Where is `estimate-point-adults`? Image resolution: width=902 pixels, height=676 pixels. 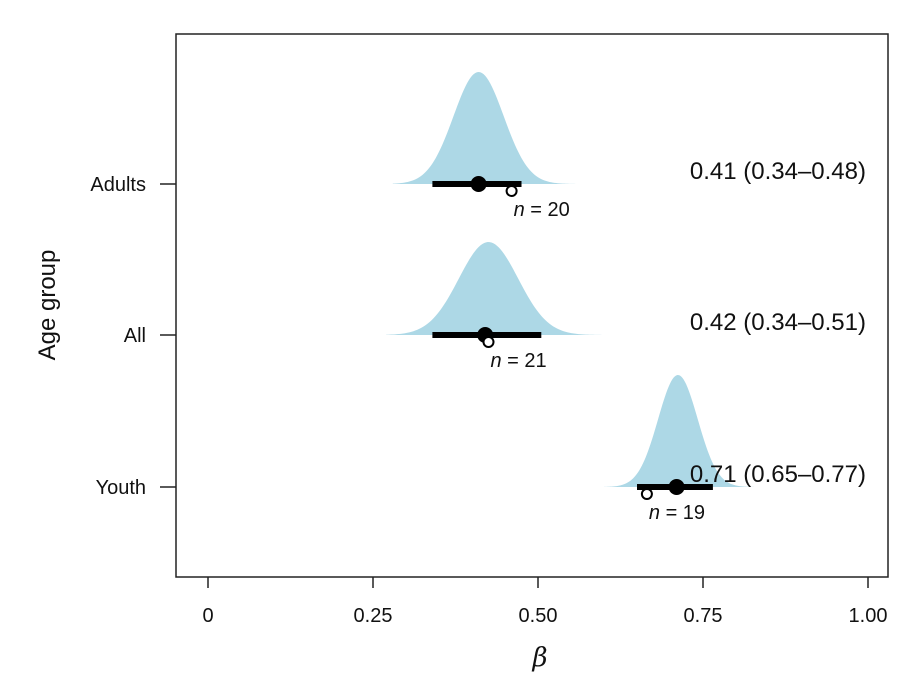 estimate-point-adults is located at coordinates (478, 184).